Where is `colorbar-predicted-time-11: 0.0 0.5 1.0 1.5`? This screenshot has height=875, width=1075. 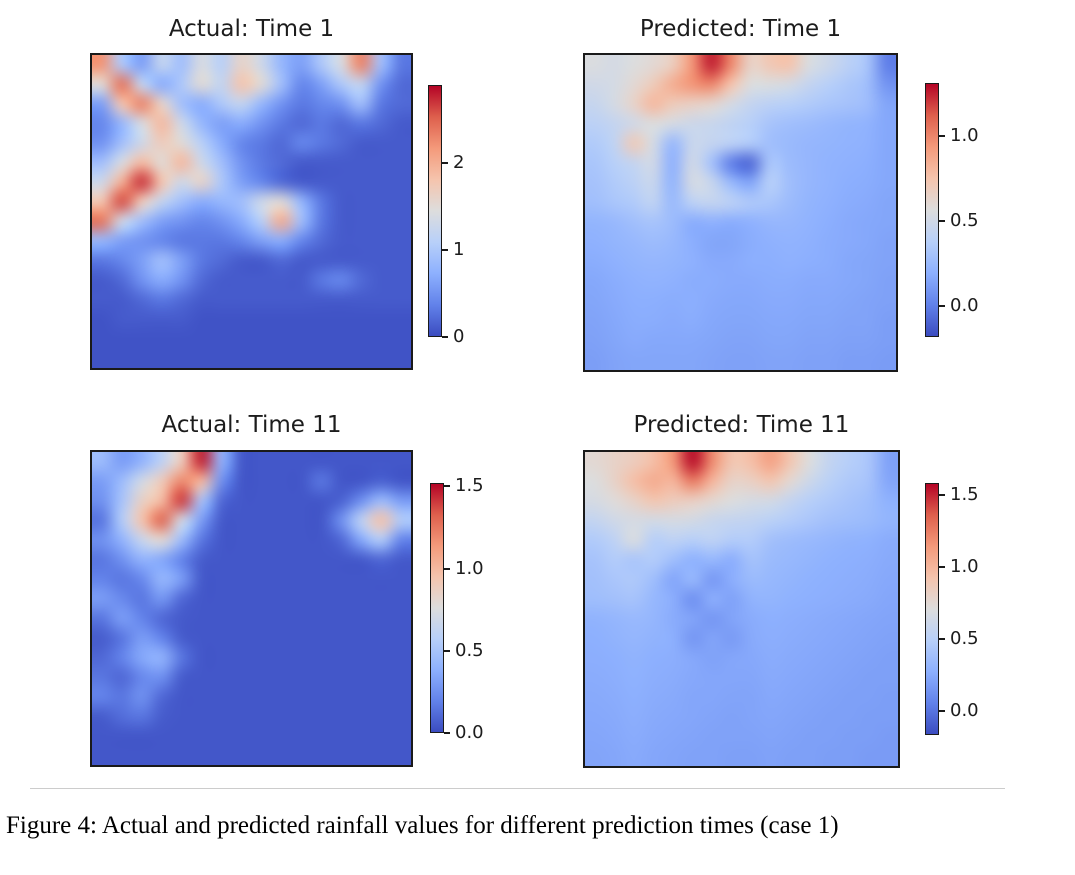
colorbar-predicted-time-11: 0.0 0.5 1.0 1.5 is located at coordinates (952, 609).